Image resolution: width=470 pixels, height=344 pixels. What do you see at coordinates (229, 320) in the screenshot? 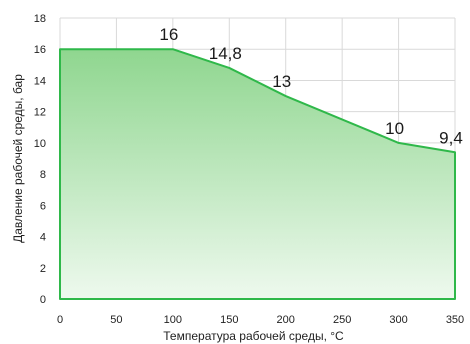
I see `x-tick-label: 150` at bounding box center [229, 320].